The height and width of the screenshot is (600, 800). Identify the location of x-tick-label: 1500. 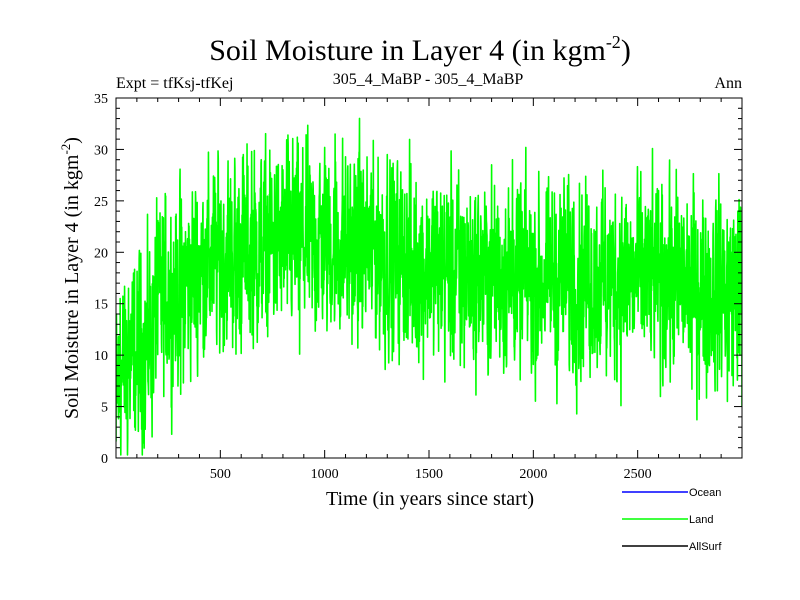
(429, 474).